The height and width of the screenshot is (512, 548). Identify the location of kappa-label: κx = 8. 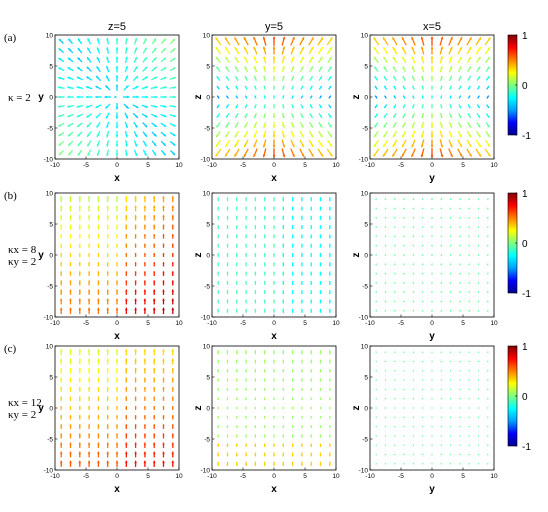
(22, 250).